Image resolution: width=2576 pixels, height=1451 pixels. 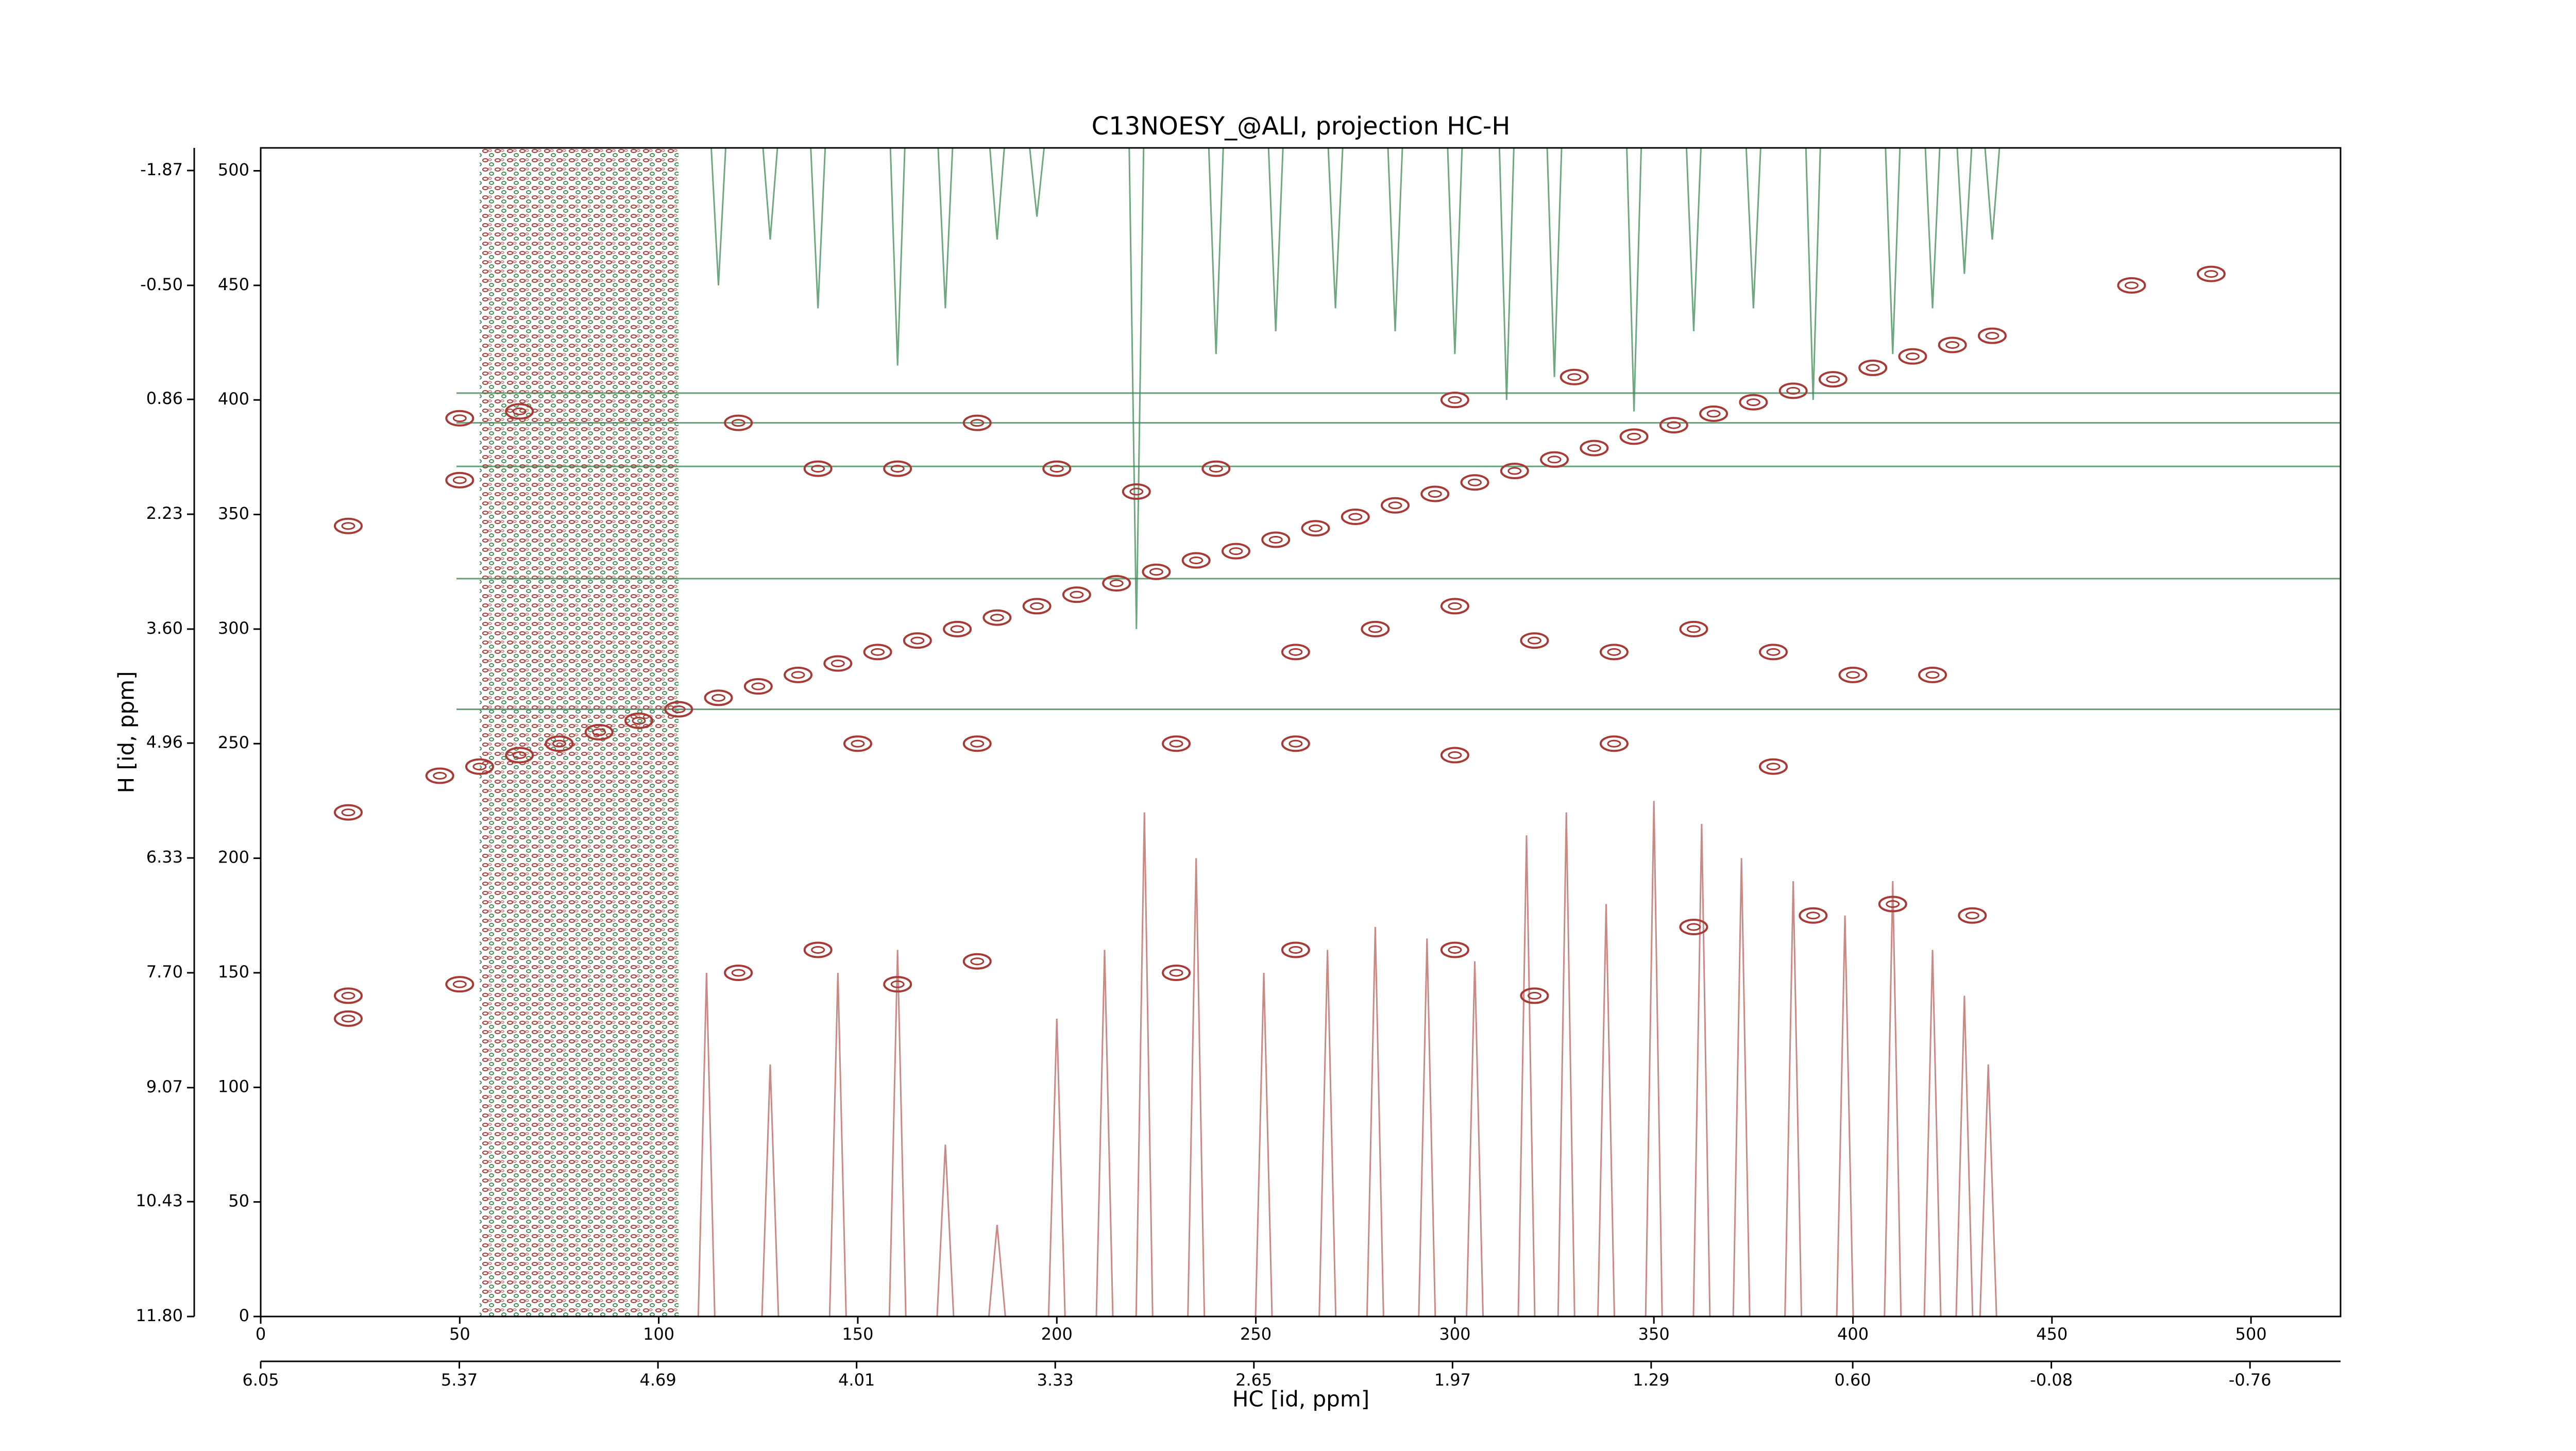 I want to click on y-tick-label: 100, so click(x=233, y=1086).